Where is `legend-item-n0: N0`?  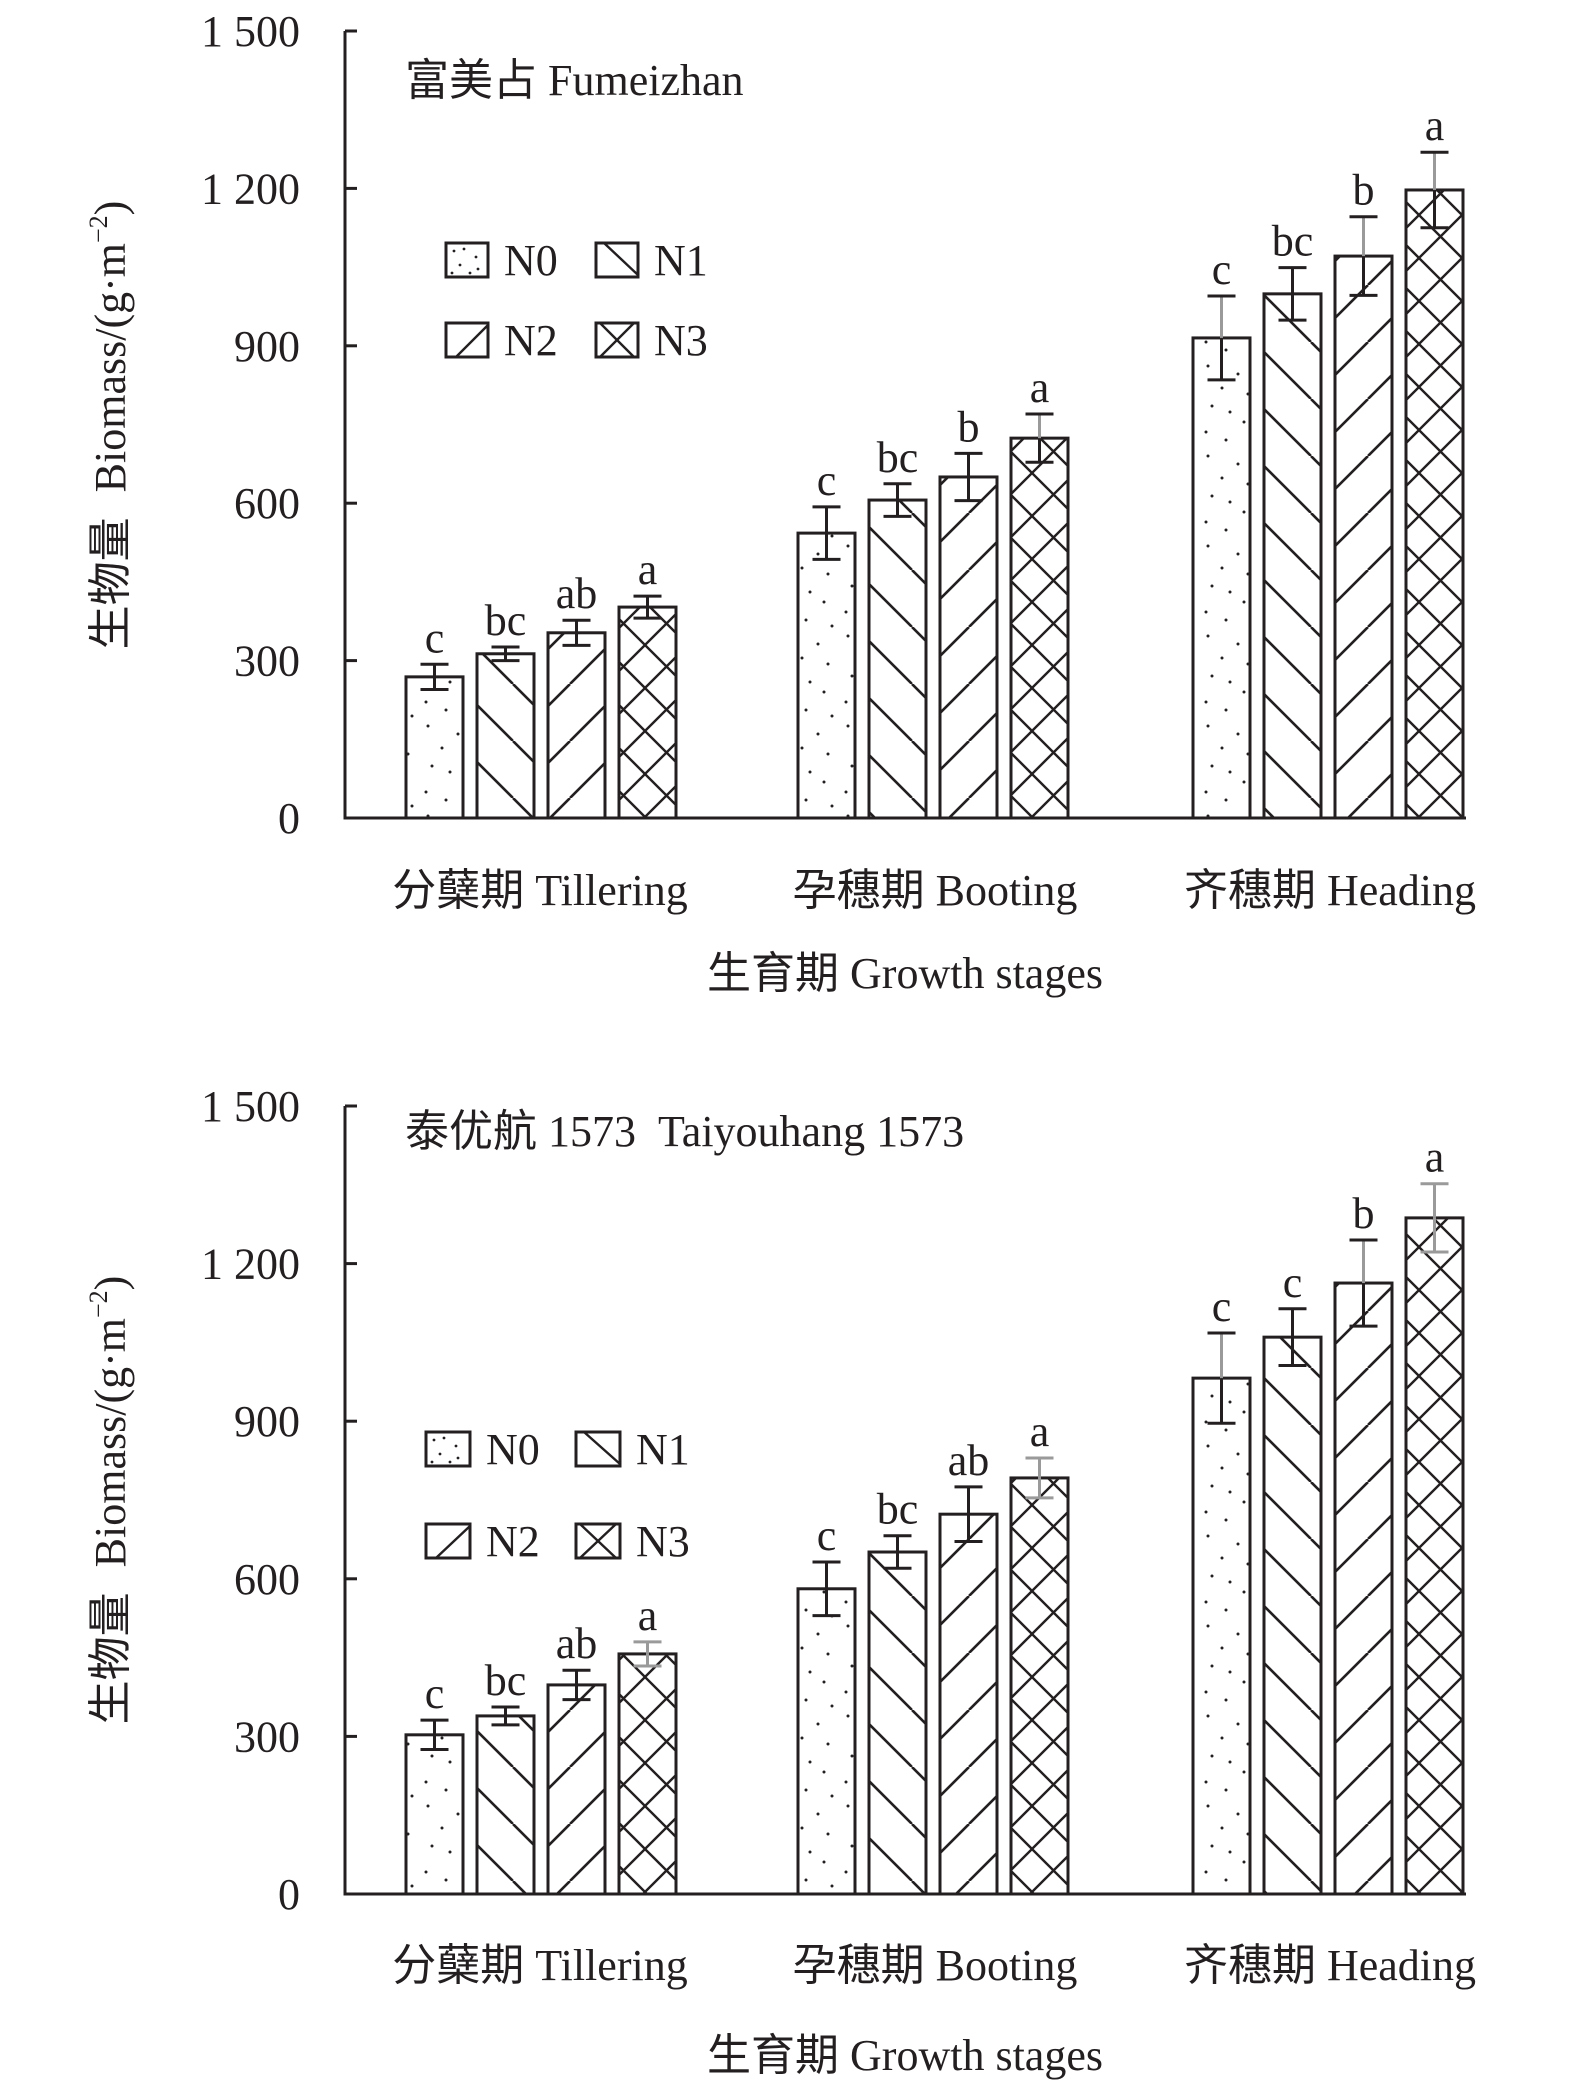 legend-item-n0: N0 is located at coordinates (501, 260).